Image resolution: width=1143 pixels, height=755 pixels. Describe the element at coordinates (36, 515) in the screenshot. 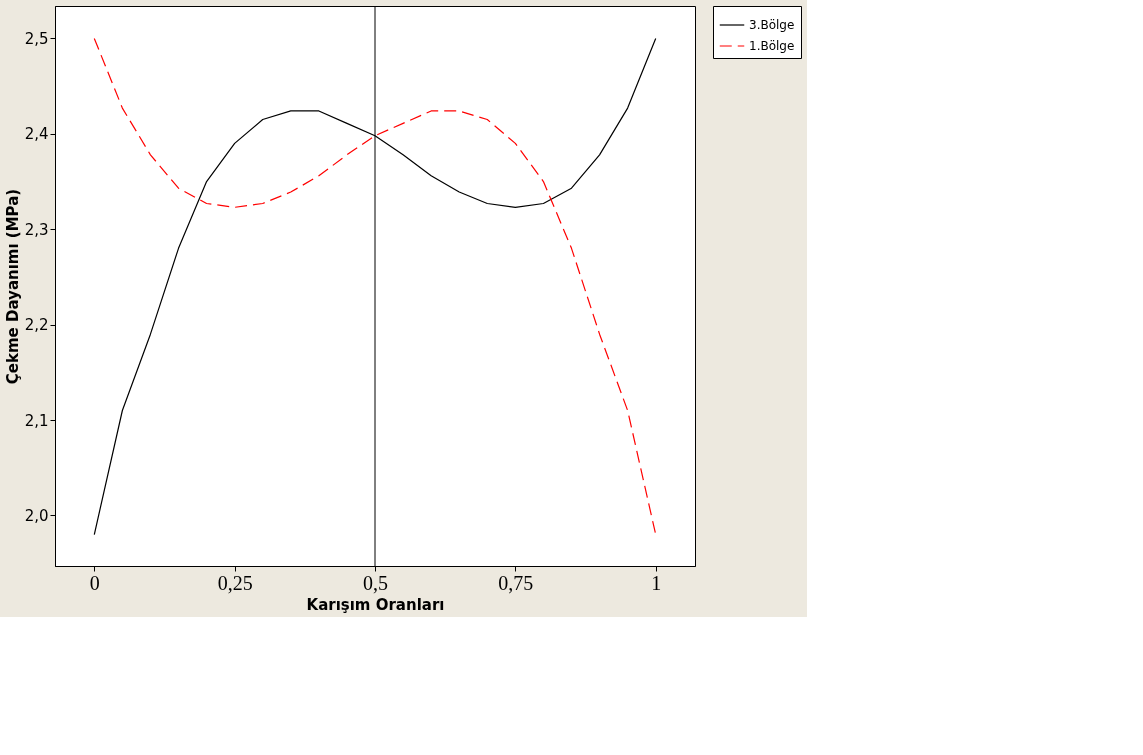

I see `y-tick-label: 2,0` at that location.